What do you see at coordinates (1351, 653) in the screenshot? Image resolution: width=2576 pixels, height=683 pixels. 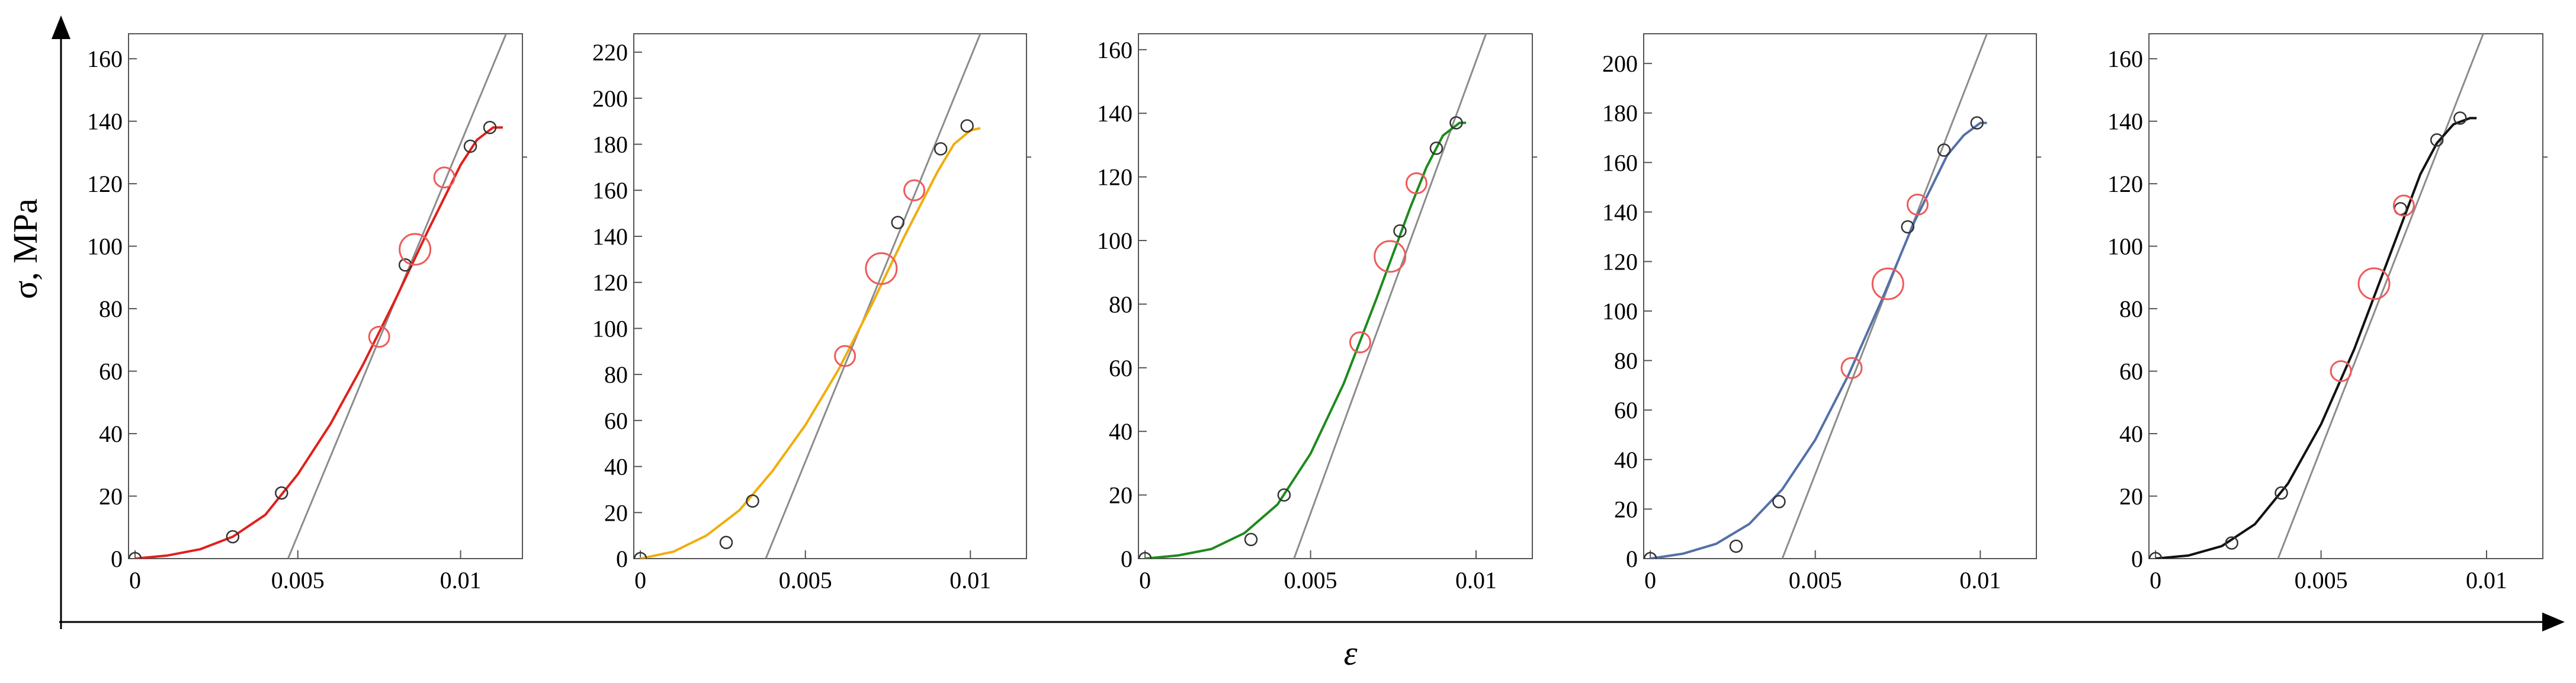 I see `x-axis-title: ε` at bounding box center [1351, 653].